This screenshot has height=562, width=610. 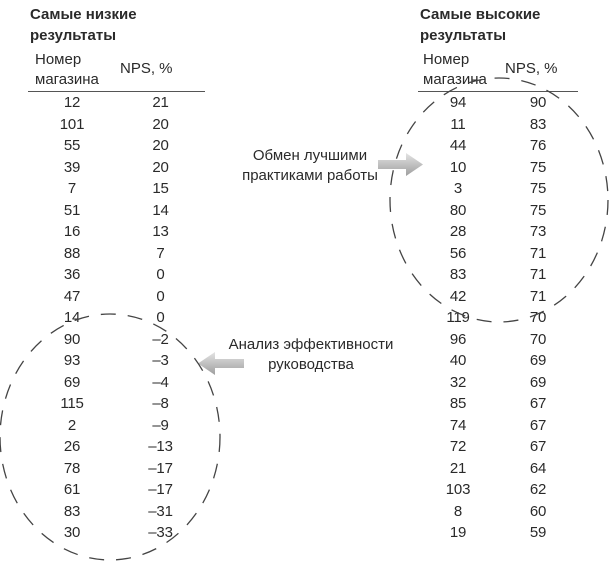 I want to click on store-number-cell: 11, so click(x=458, y=124).